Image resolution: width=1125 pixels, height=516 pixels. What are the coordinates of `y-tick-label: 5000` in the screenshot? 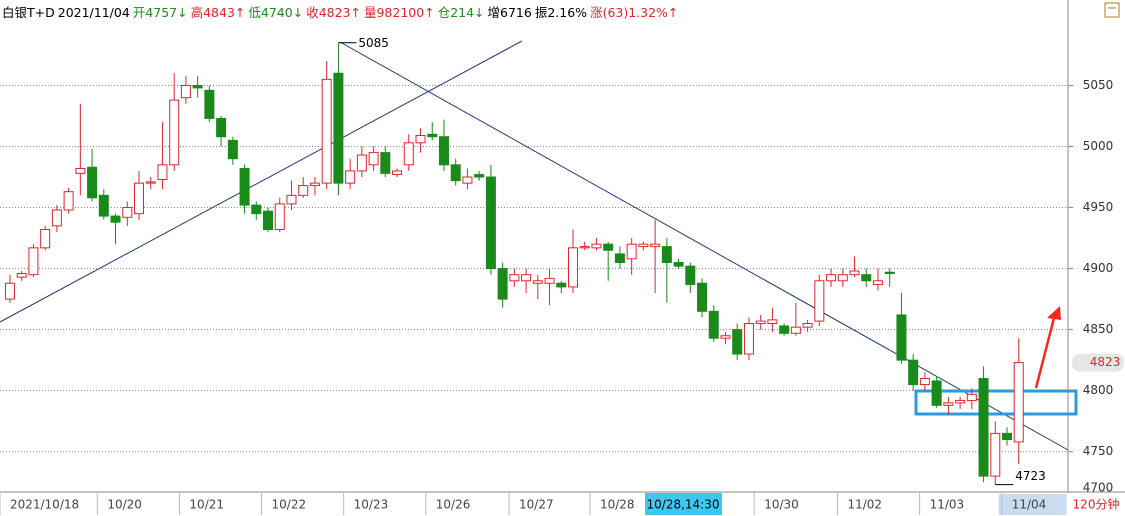 It's located at (1098, 146).